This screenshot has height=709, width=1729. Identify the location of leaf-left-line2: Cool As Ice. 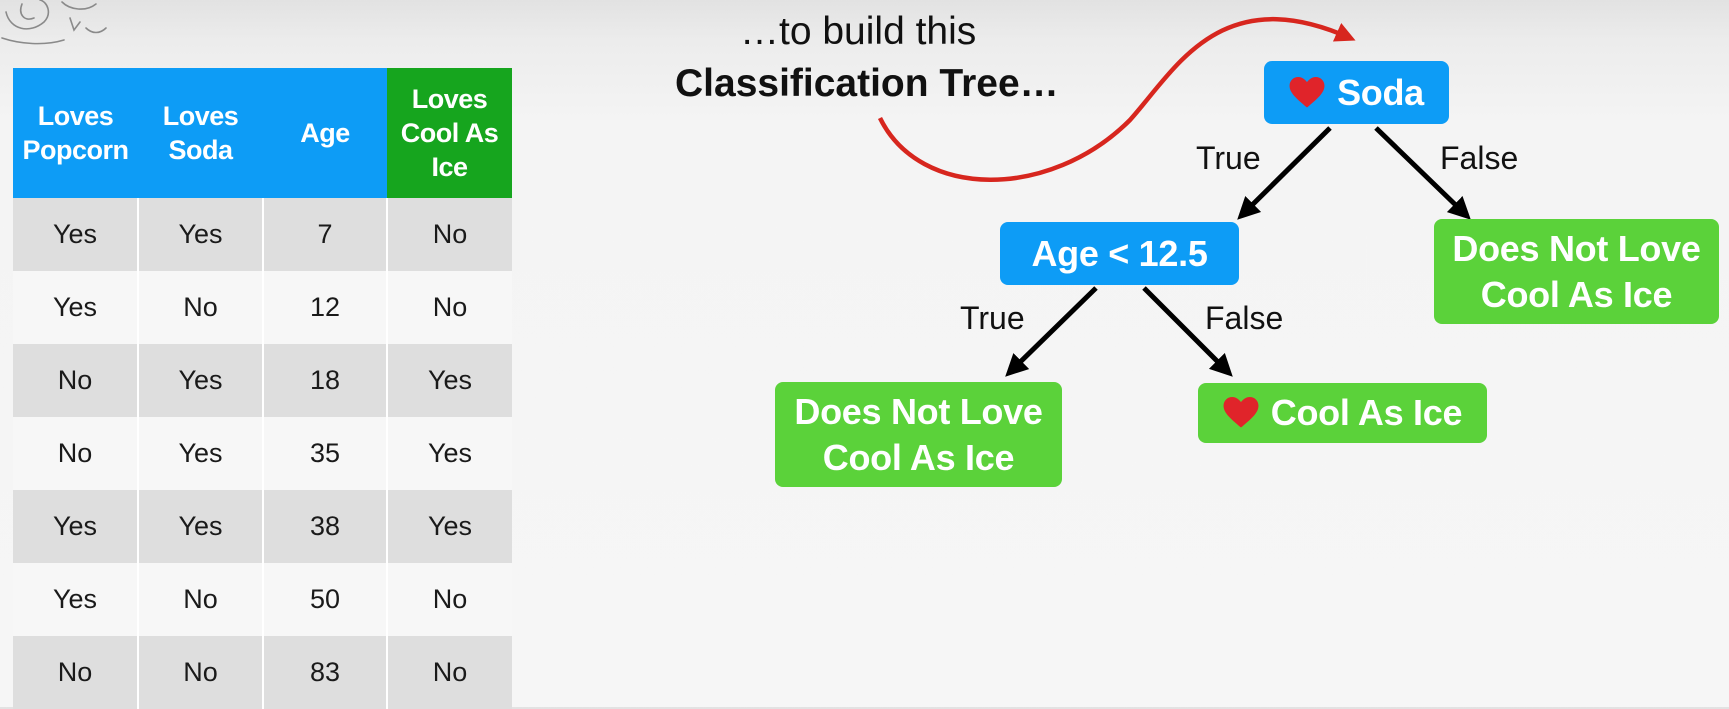
(918, 457).